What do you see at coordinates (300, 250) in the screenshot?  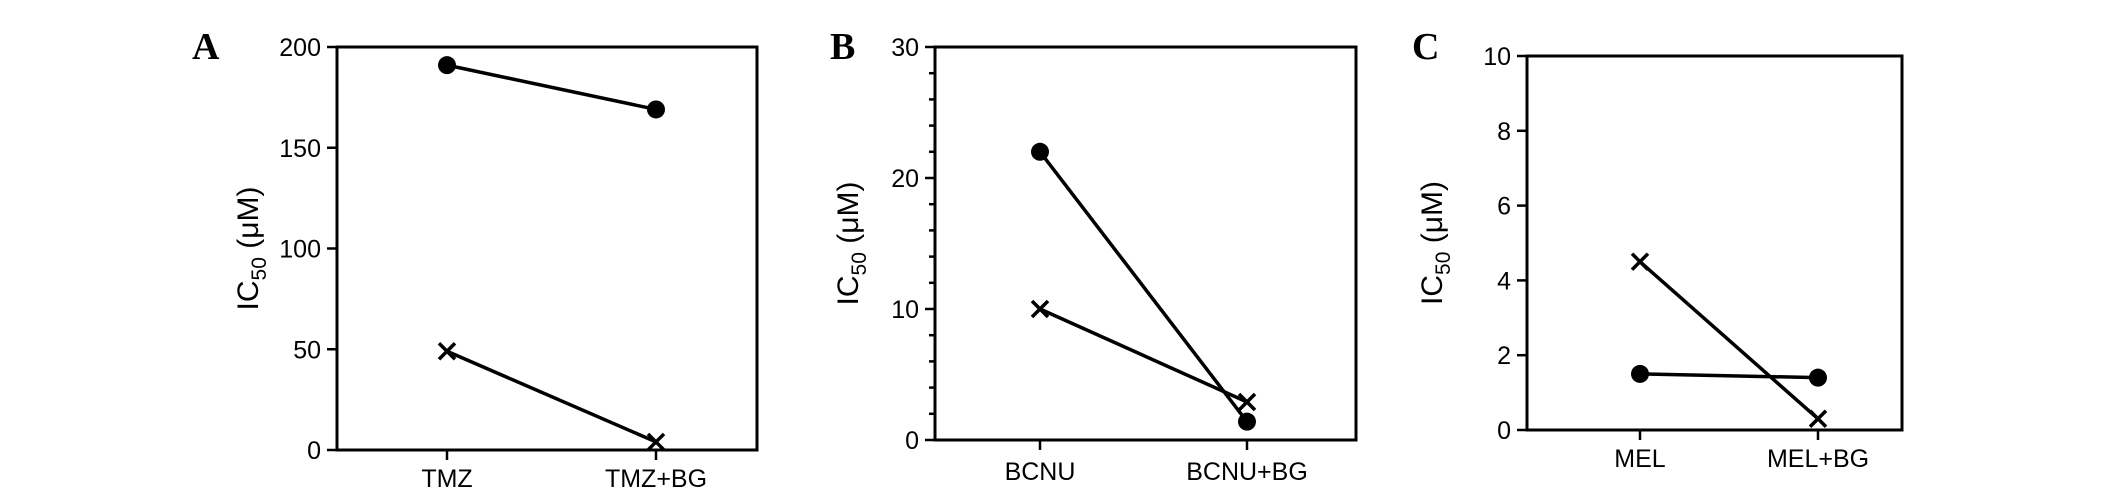 I see `y-tick-label: 100` at bounding box center [300, 250].